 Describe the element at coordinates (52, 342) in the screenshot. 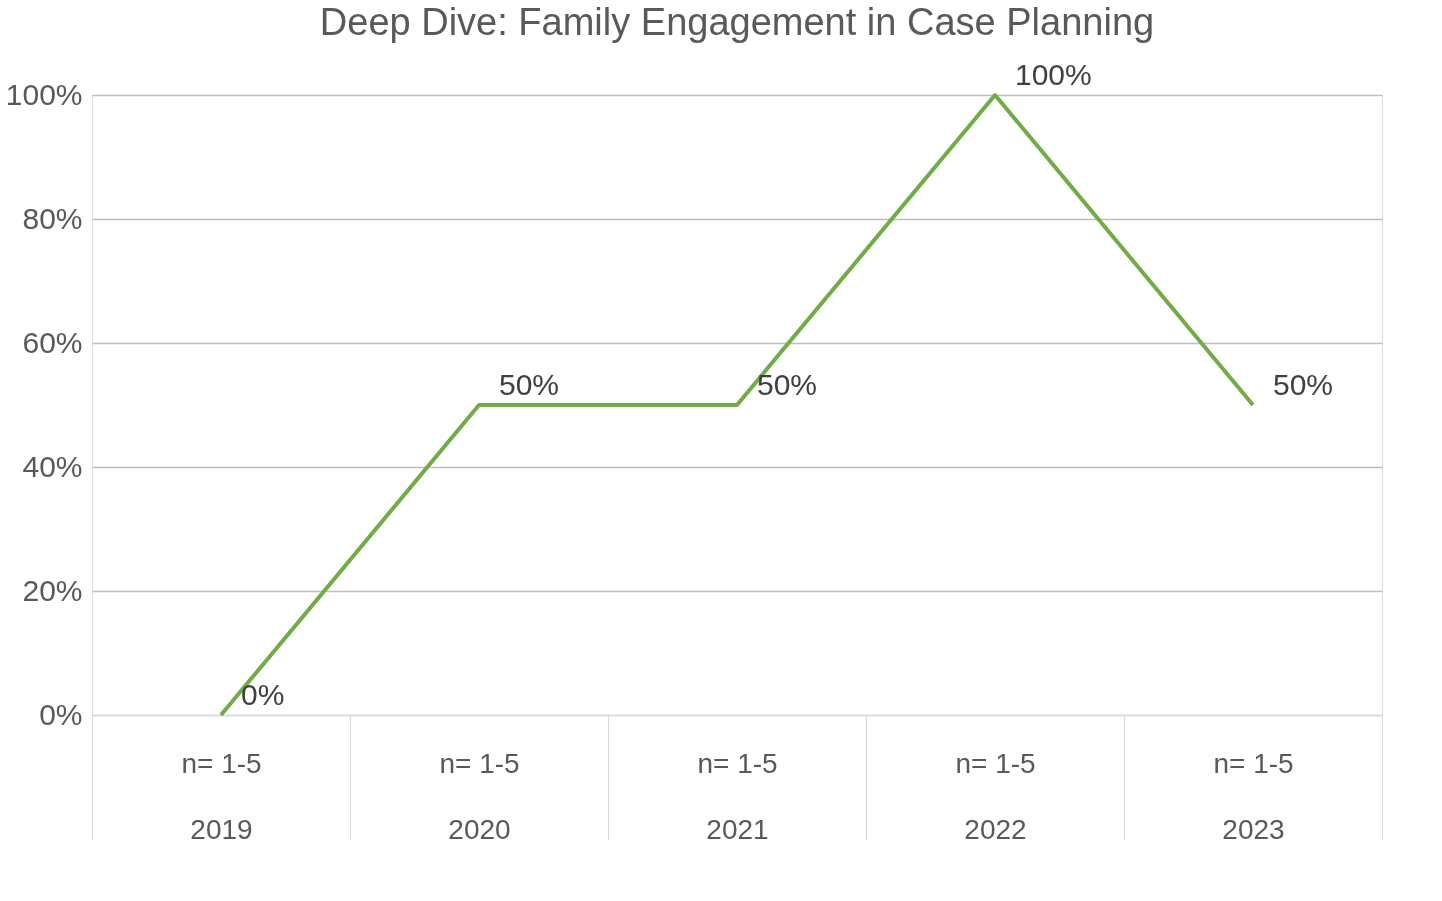

I see `y-tick-label: 60%` at that location.